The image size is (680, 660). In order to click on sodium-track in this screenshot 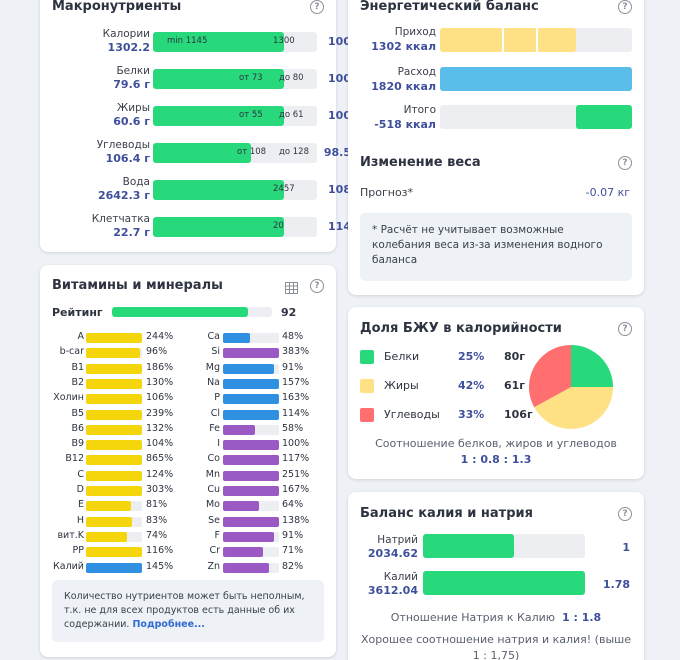, I will do `click(504, 546)`.